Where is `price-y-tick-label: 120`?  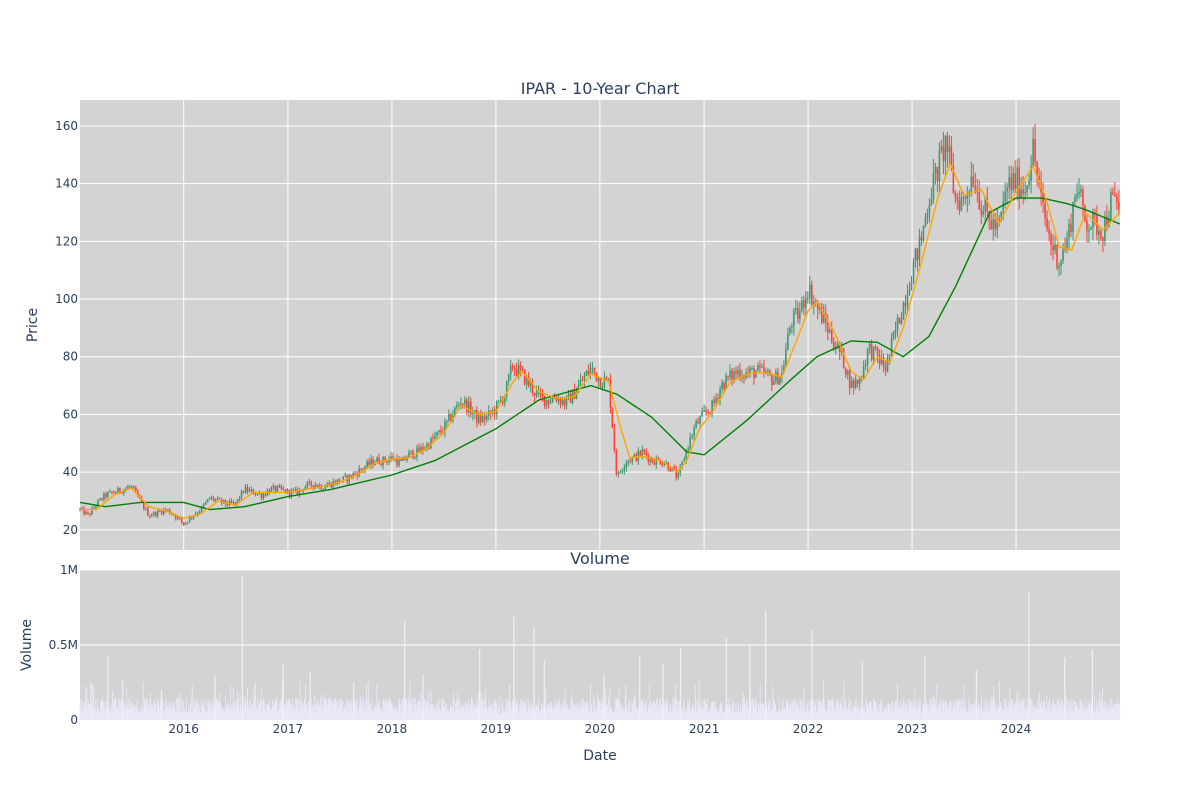
price-y-tick-label: 120 is located at coordinates (66, 241).